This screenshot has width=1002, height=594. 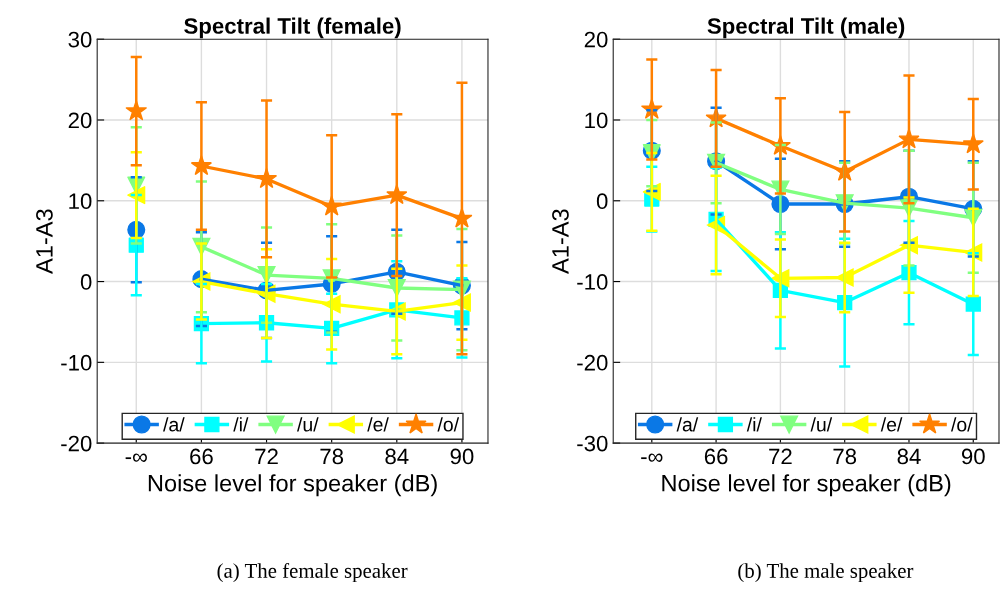 I want to click on text: (a) The female speaker, so click(x=312, y=573).